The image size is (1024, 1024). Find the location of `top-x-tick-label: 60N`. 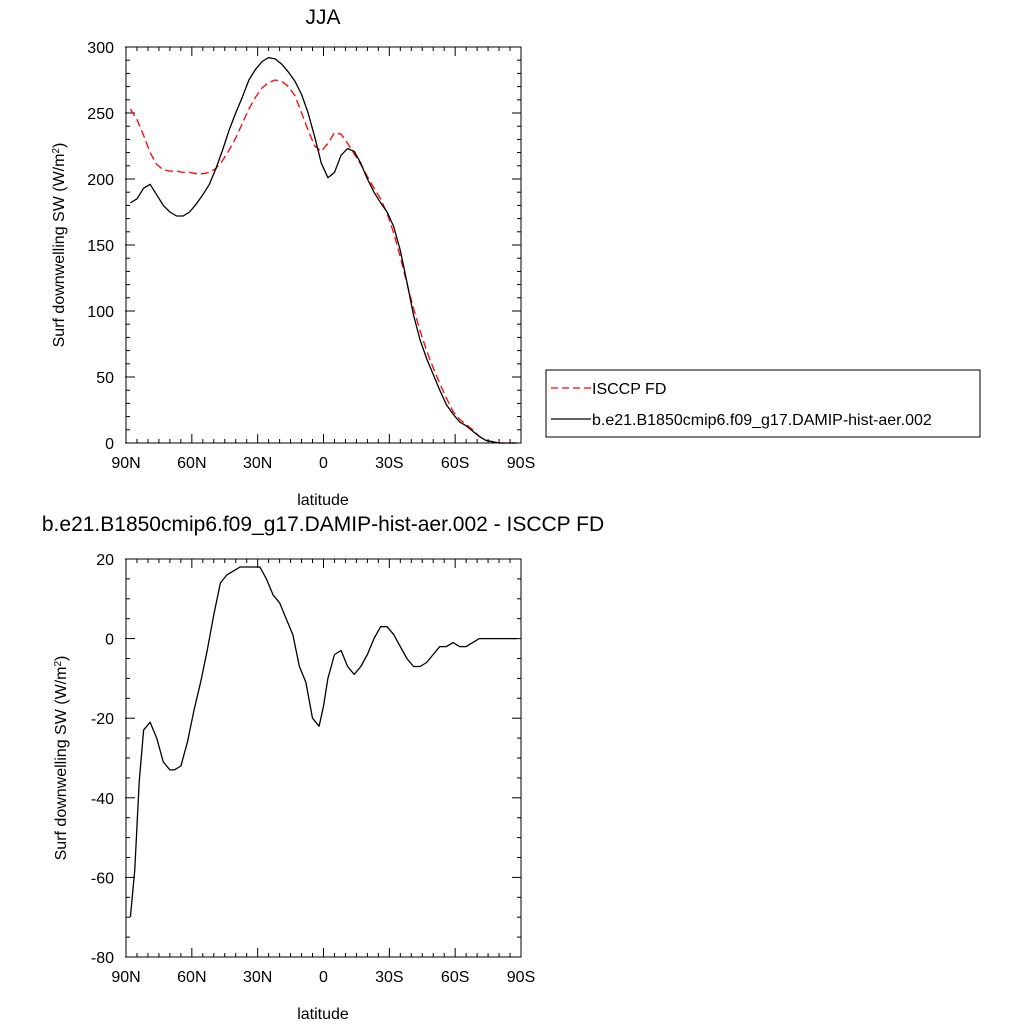

top-x-tick-label: 60N is located at coordinates (191, 463).